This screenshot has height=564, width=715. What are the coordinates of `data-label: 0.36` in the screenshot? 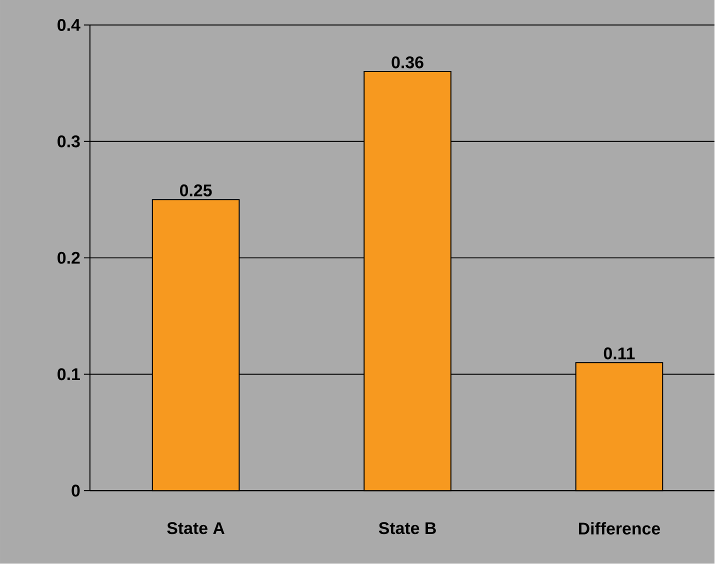 It's located at (408, 62).